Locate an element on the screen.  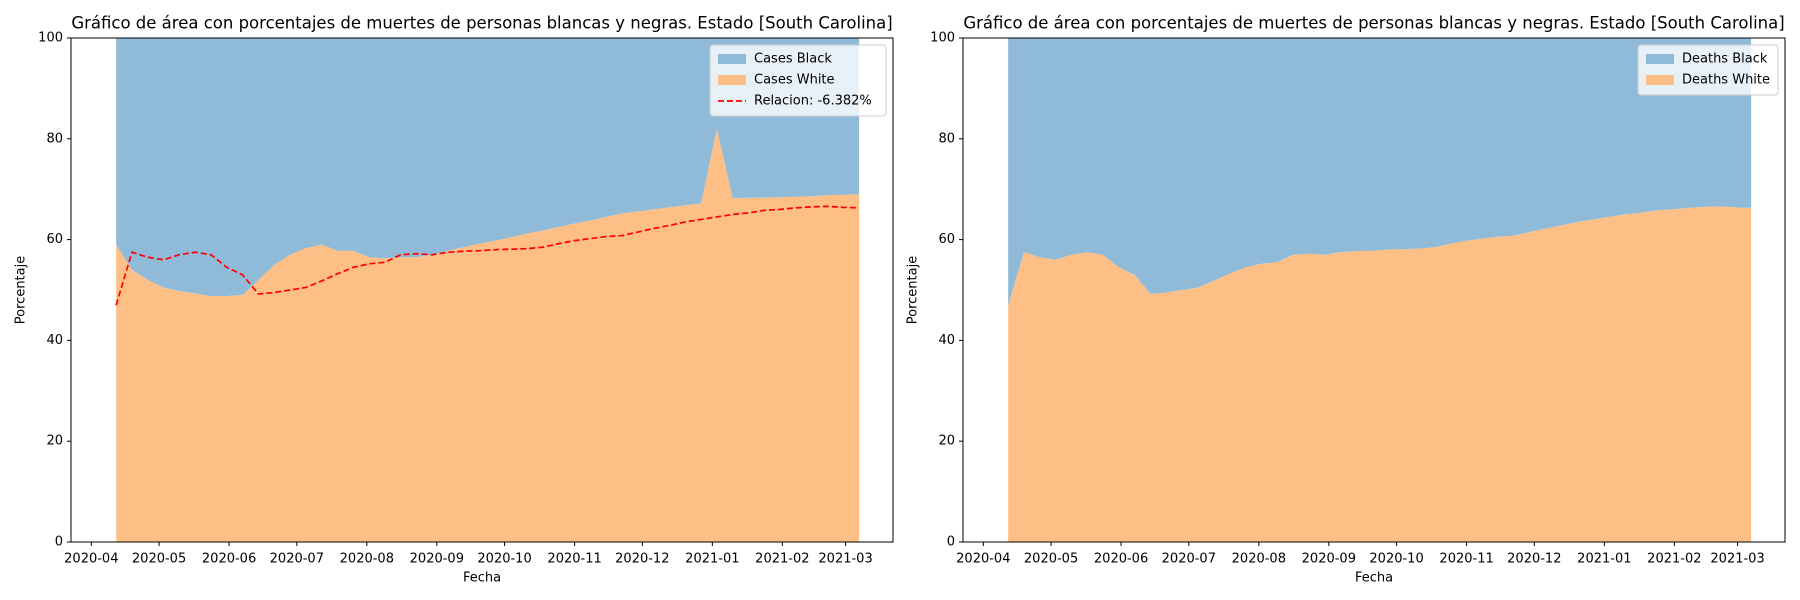
legend-label: Cases Black is located at coordinates (793, 59).